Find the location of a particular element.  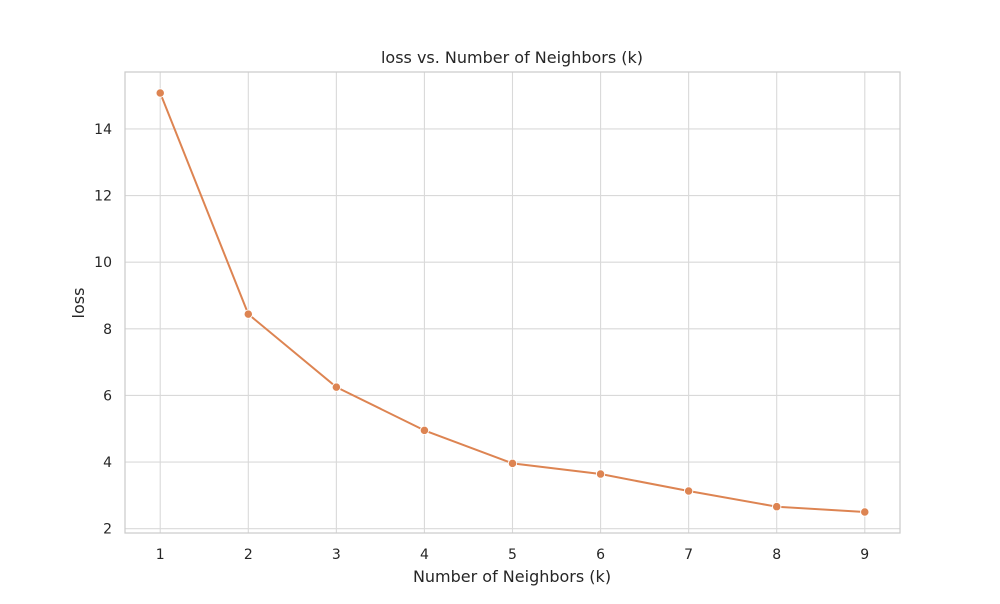

x-tick-label: 3 is located at coordinates (336, 555).